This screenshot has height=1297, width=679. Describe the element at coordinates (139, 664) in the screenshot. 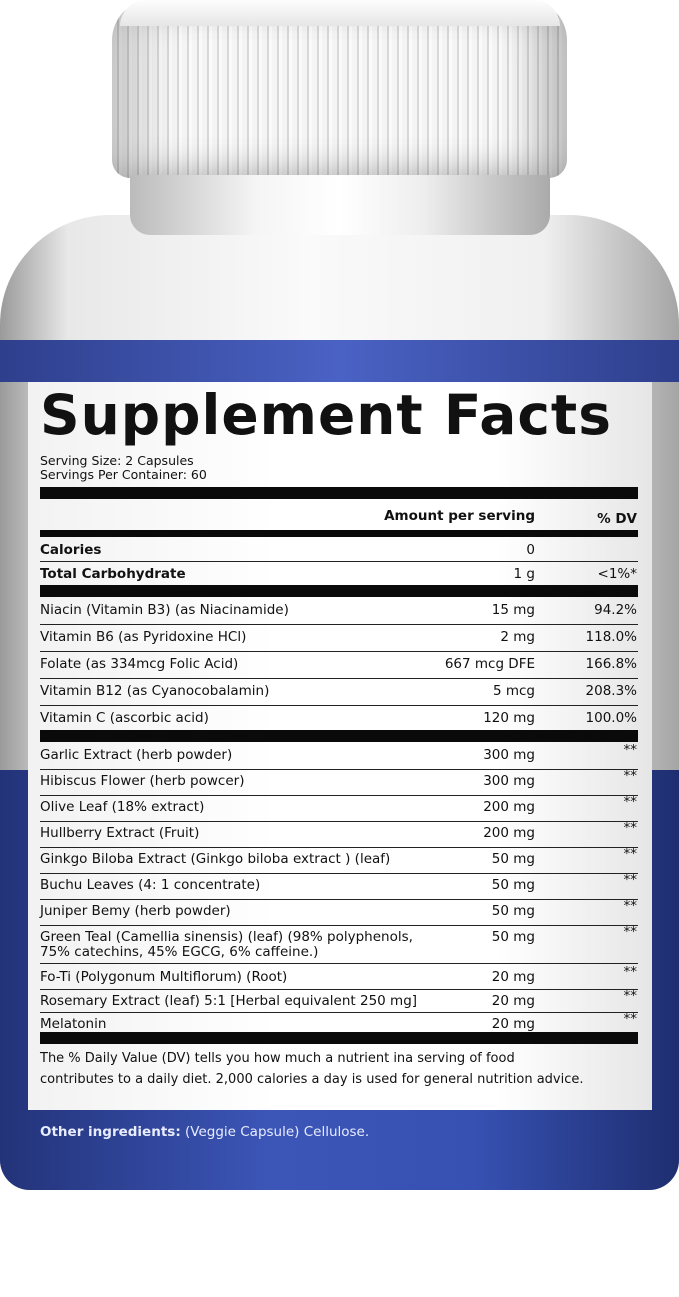

I see `row-name: Folate (as 334mcg Folic Acid)` at that location.